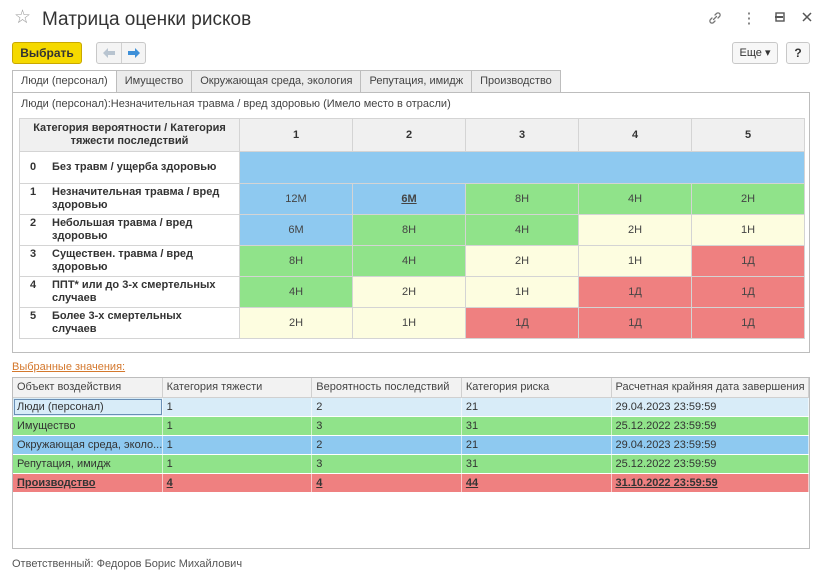 The height and width of the screenshot is (578, 828). I want to click on matrix-cell-selected: 6М, so click(409, 199).